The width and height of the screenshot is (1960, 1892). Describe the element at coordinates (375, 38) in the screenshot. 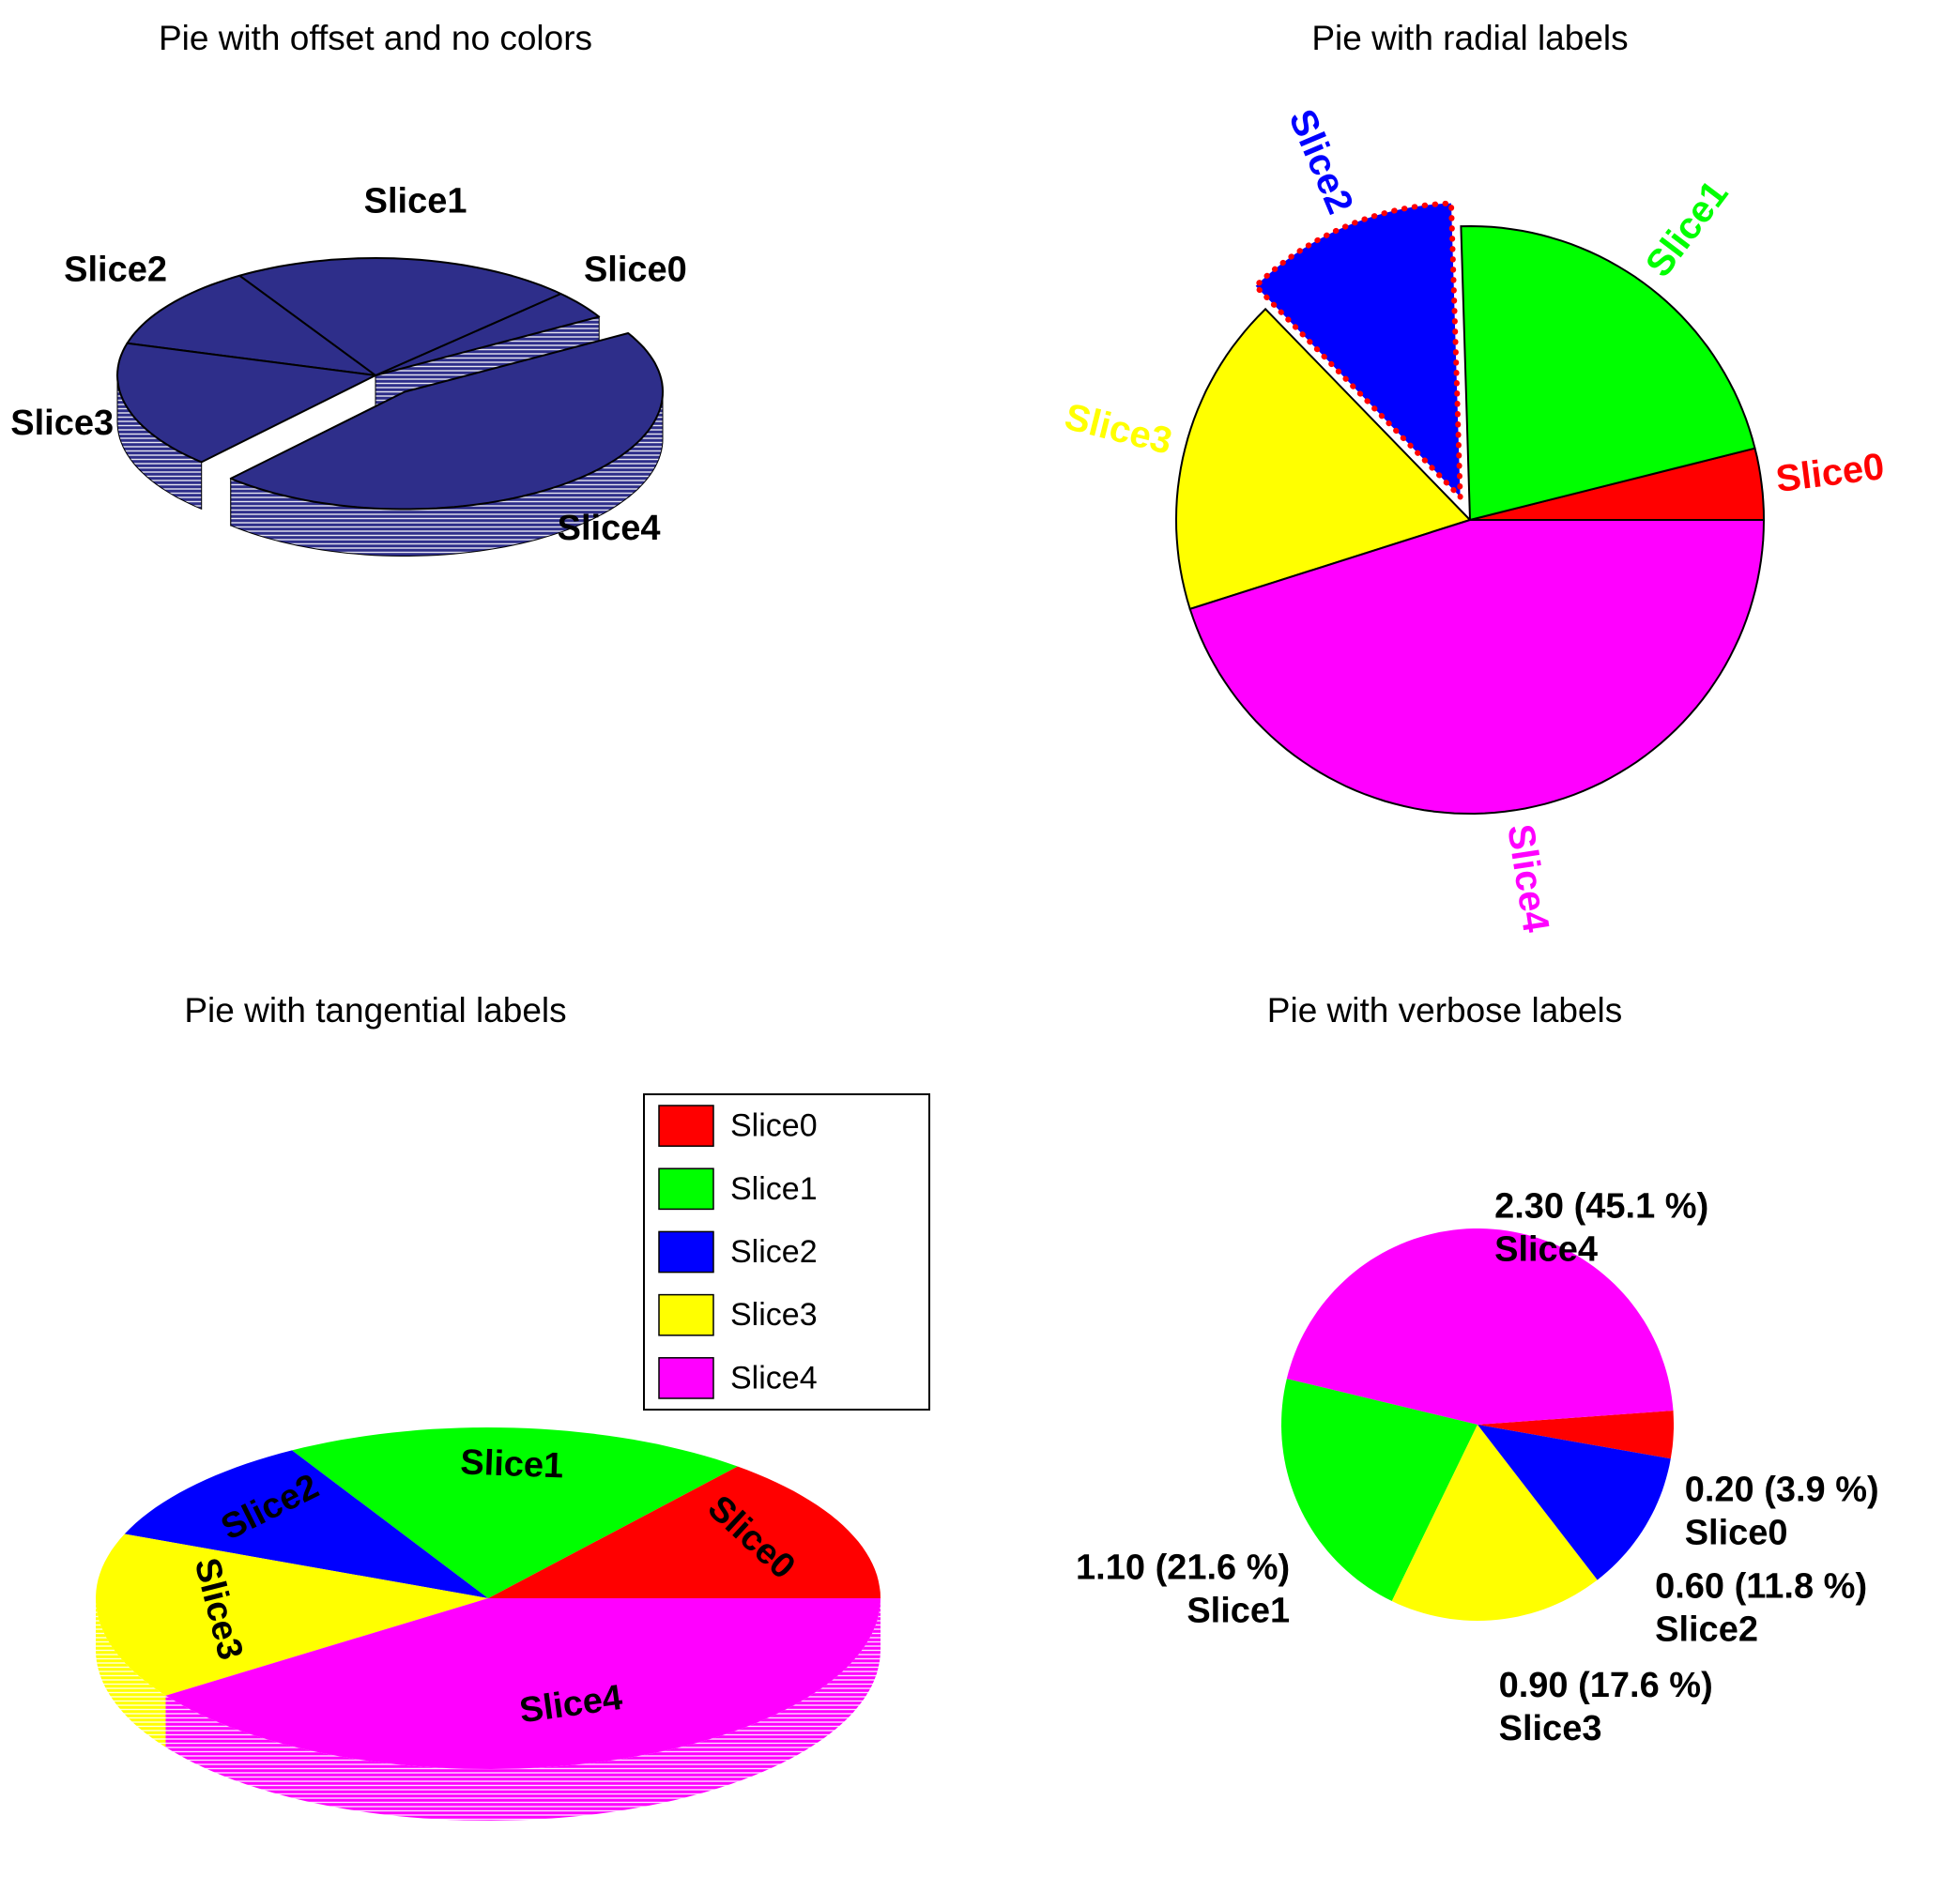

I see `chart-title-offset-no-colors: Pie with offset and no colors` at that location.